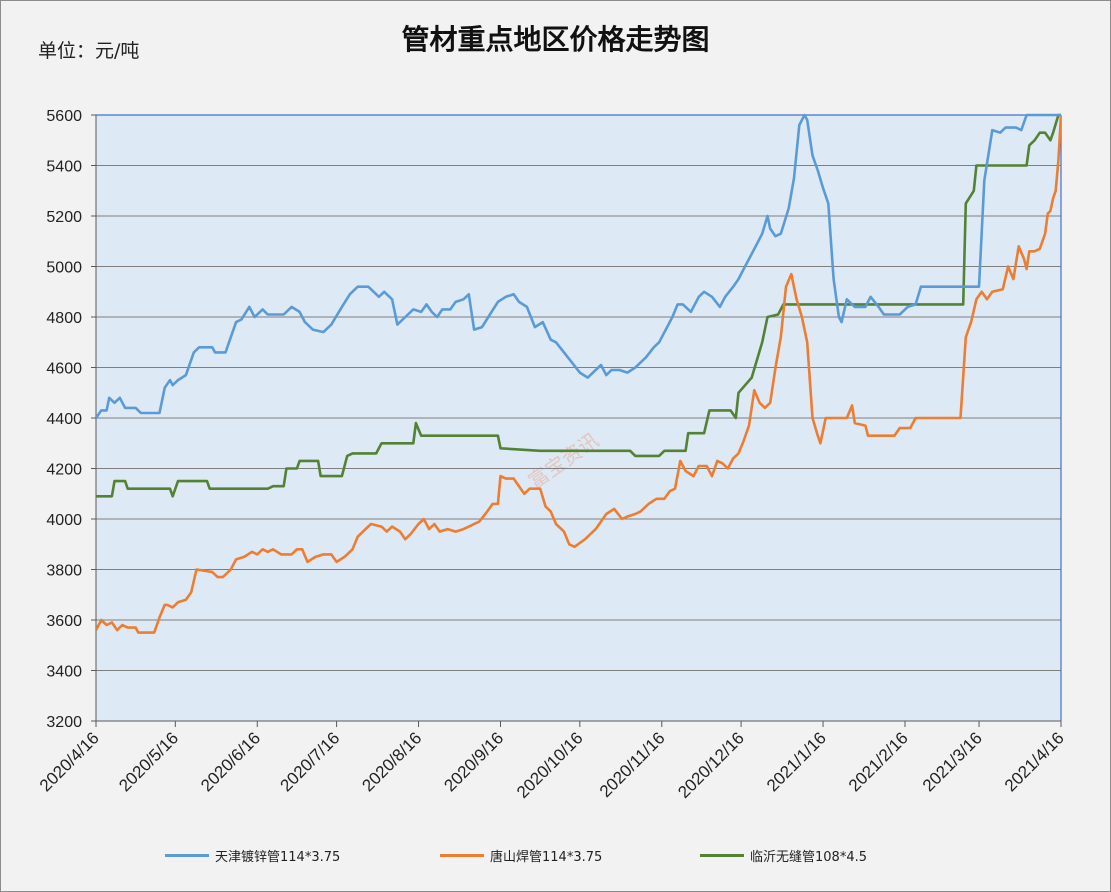 This screenshot has height=892, width=1111. What do you see at coordinates (64, 470) in the screenshot?
I see `y-tick-label: 4200` at bounding box center [64, 470].